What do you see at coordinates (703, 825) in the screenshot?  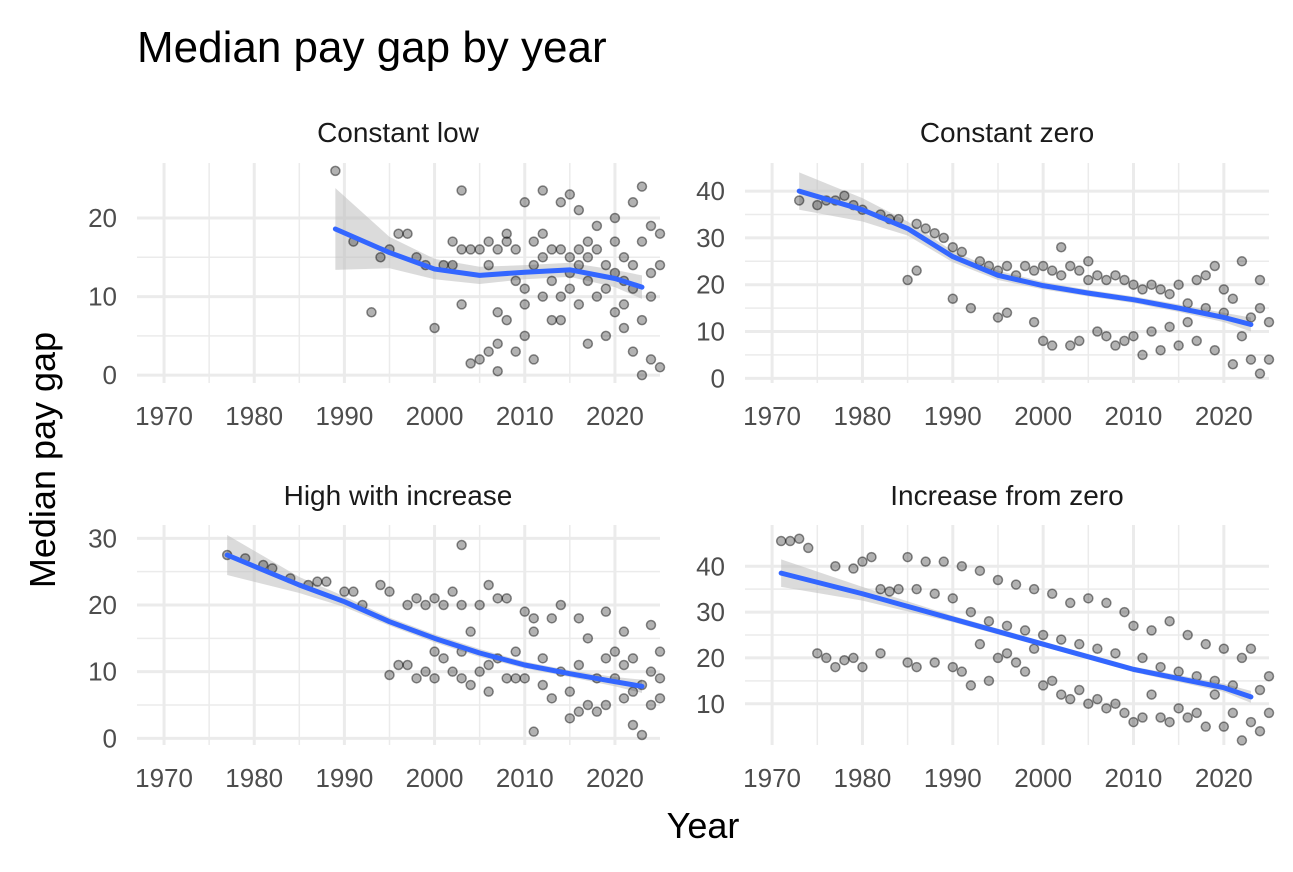 I see `x-axis-title: Year` at bounding box center [703, 825].